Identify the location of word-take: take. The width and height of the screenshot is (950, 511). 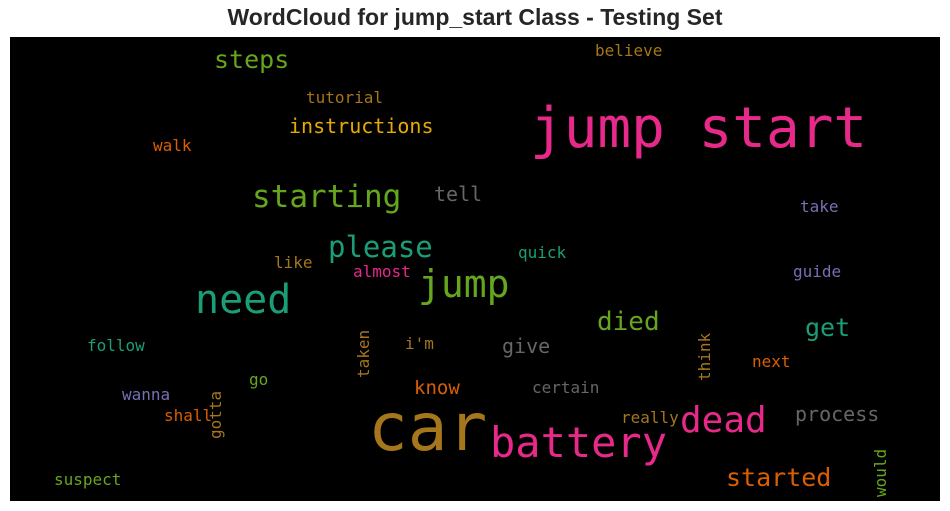
(819, 206).